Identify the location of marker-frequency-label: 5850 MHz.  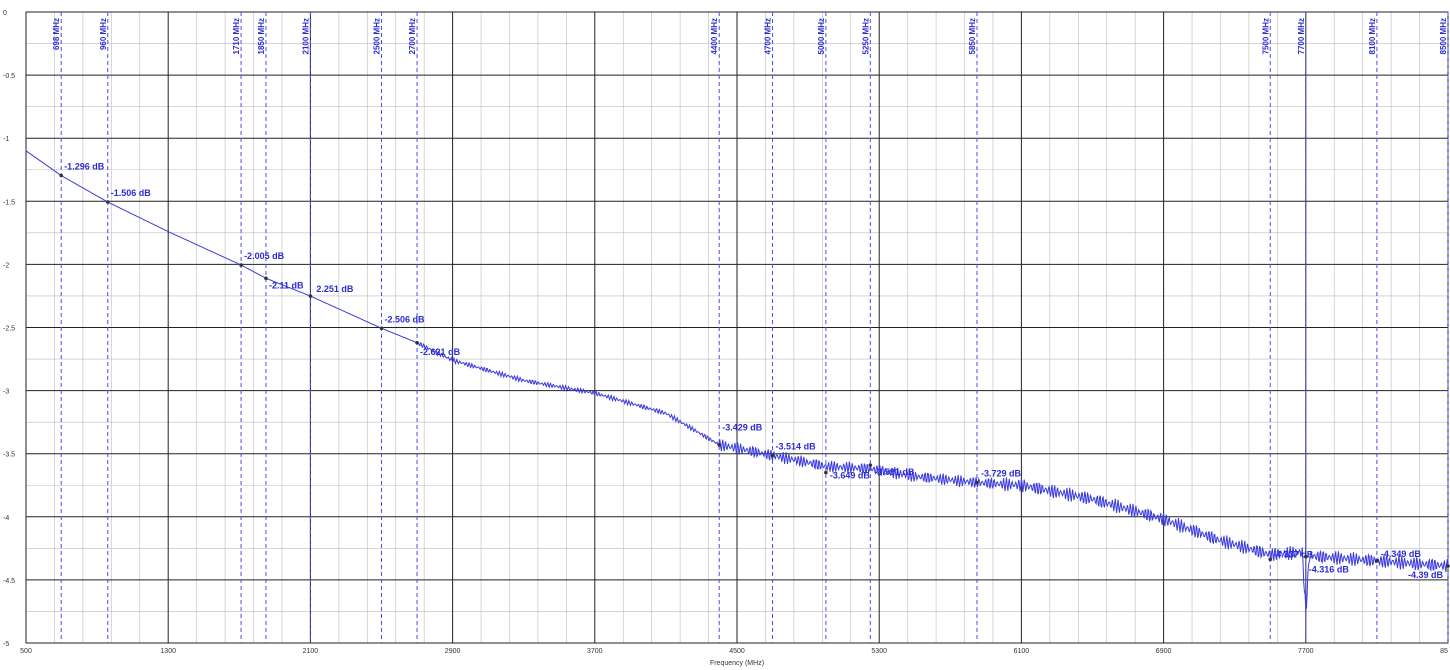
(972, 36).